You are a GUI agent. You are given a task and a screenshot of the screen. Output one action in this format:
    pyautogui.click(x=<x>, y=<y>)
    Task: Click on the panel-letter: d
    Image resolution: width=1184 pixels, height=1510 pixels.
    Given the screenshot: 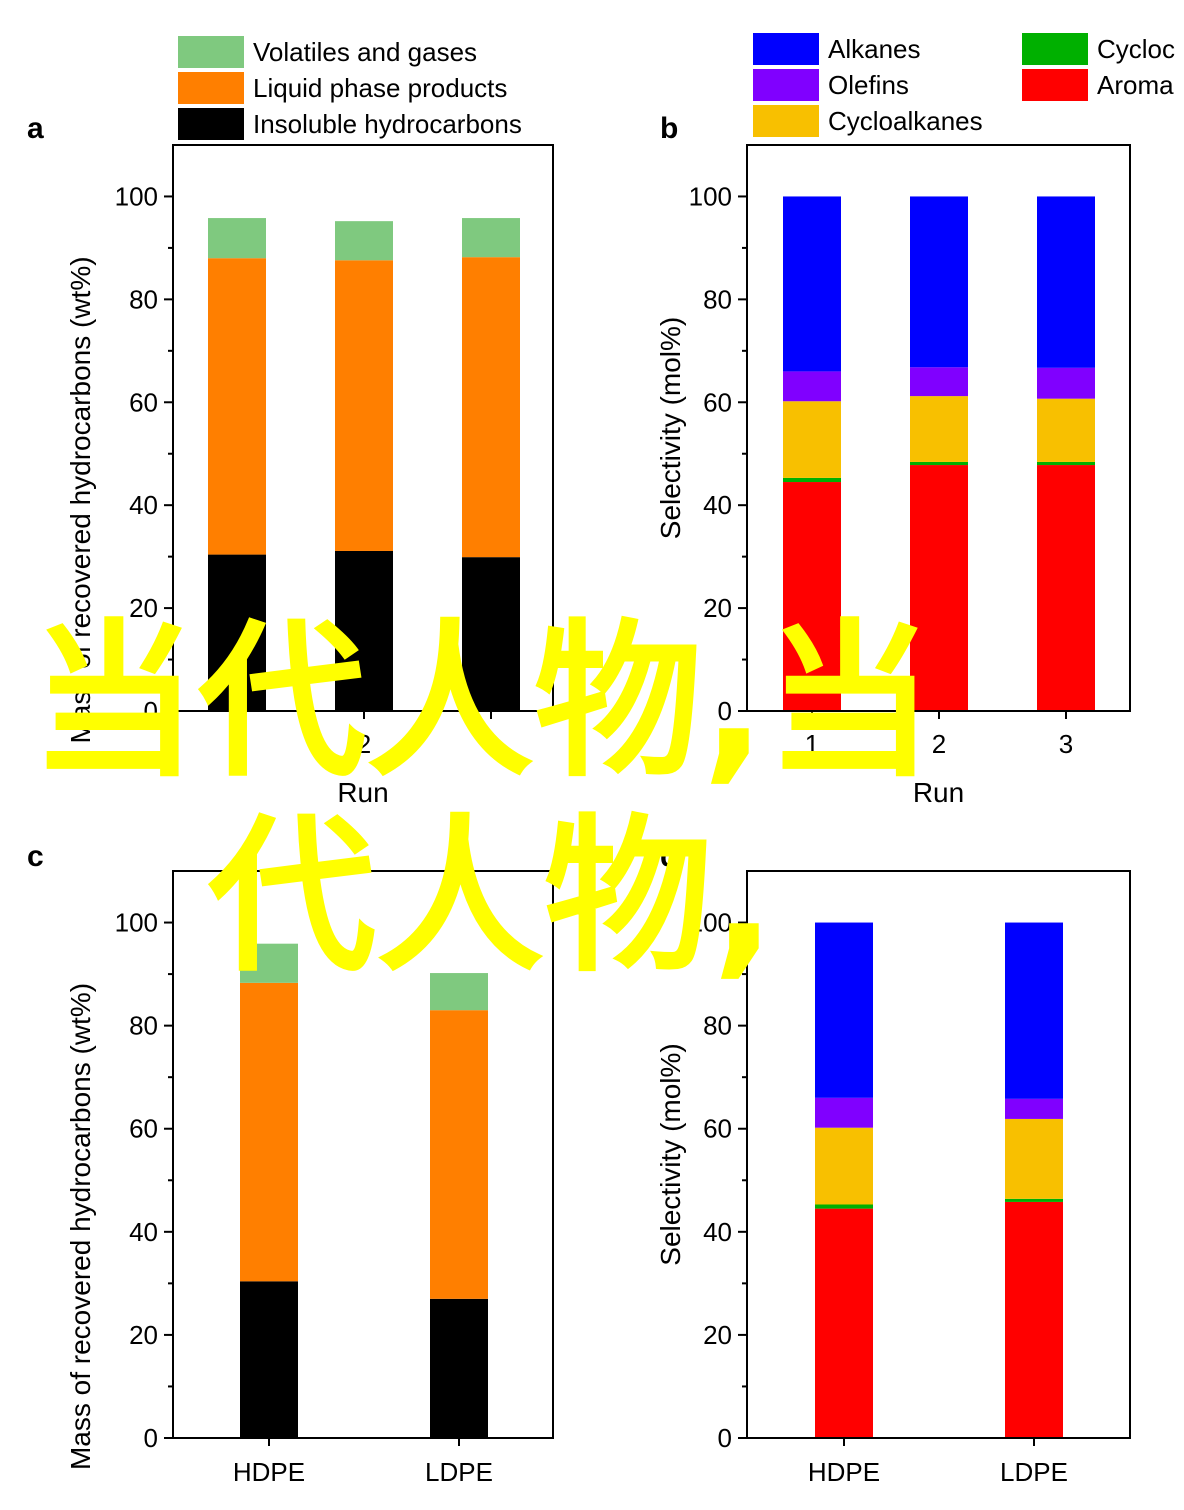 What is the action you would take?
    pyautogui.click(x=669, y=856)
    